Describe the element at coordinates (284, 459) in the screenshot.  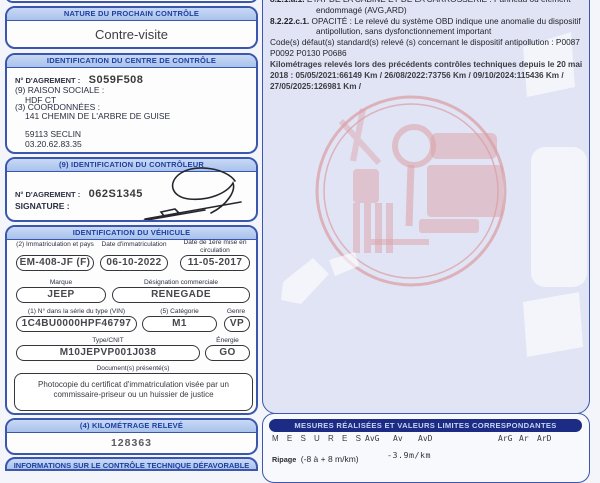
I see `ripage-label: Ripage` at that location.